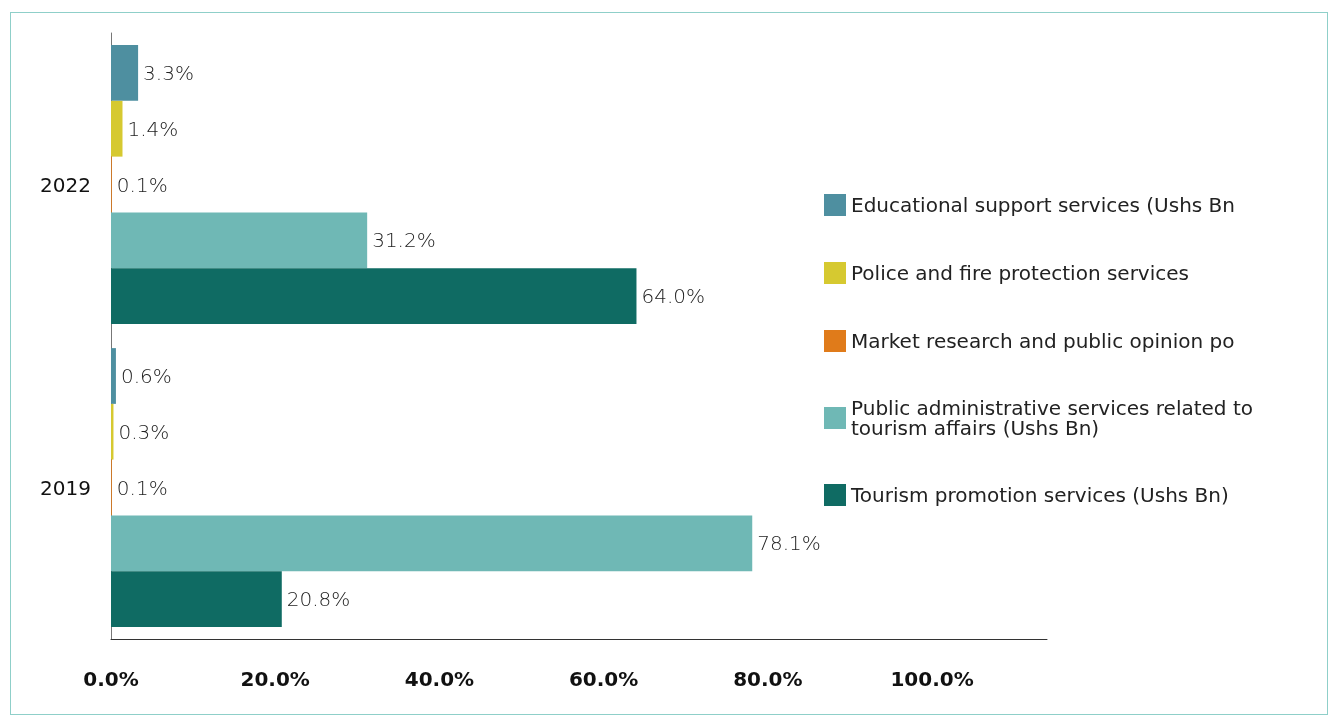 This screenshot has width=1330, height=715. Describe the element at coordinates (1039, 495) in the screenshot. I see `legend-label: Tourism promotion services (Ushs Bn)` at that location.